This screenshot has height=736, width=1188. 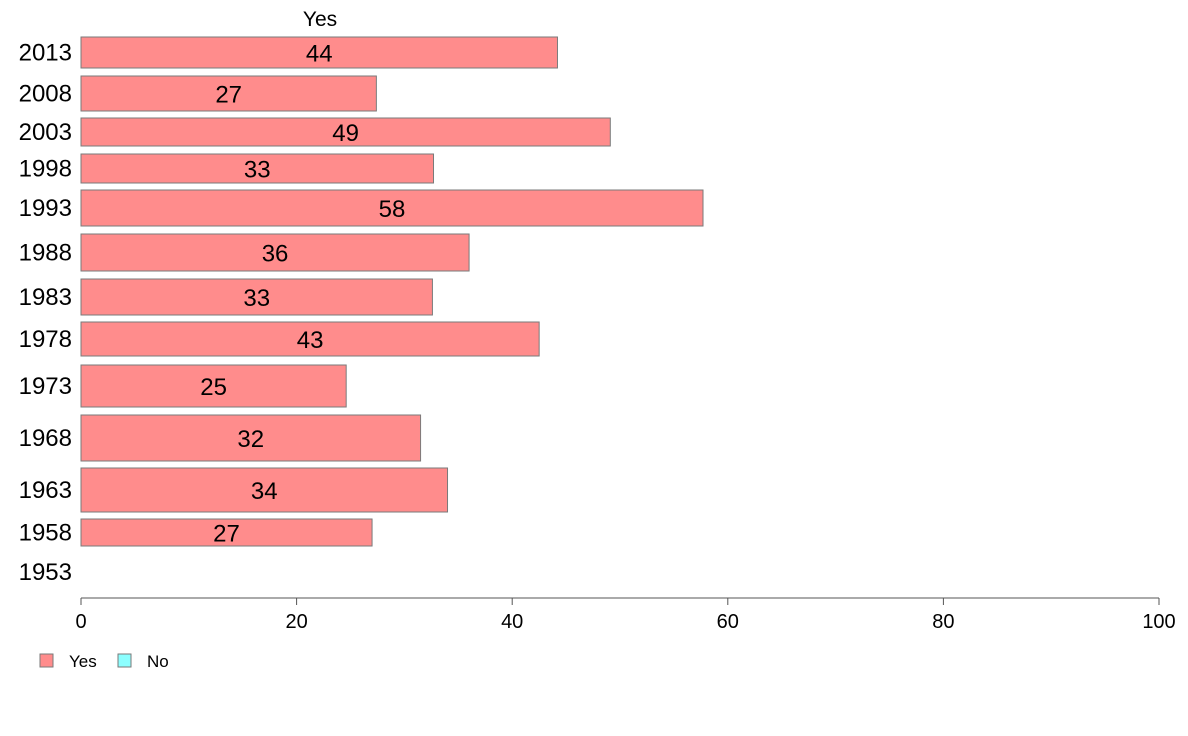 I want to click on x-tick-label-60: 60, so click(x=728, y=622).